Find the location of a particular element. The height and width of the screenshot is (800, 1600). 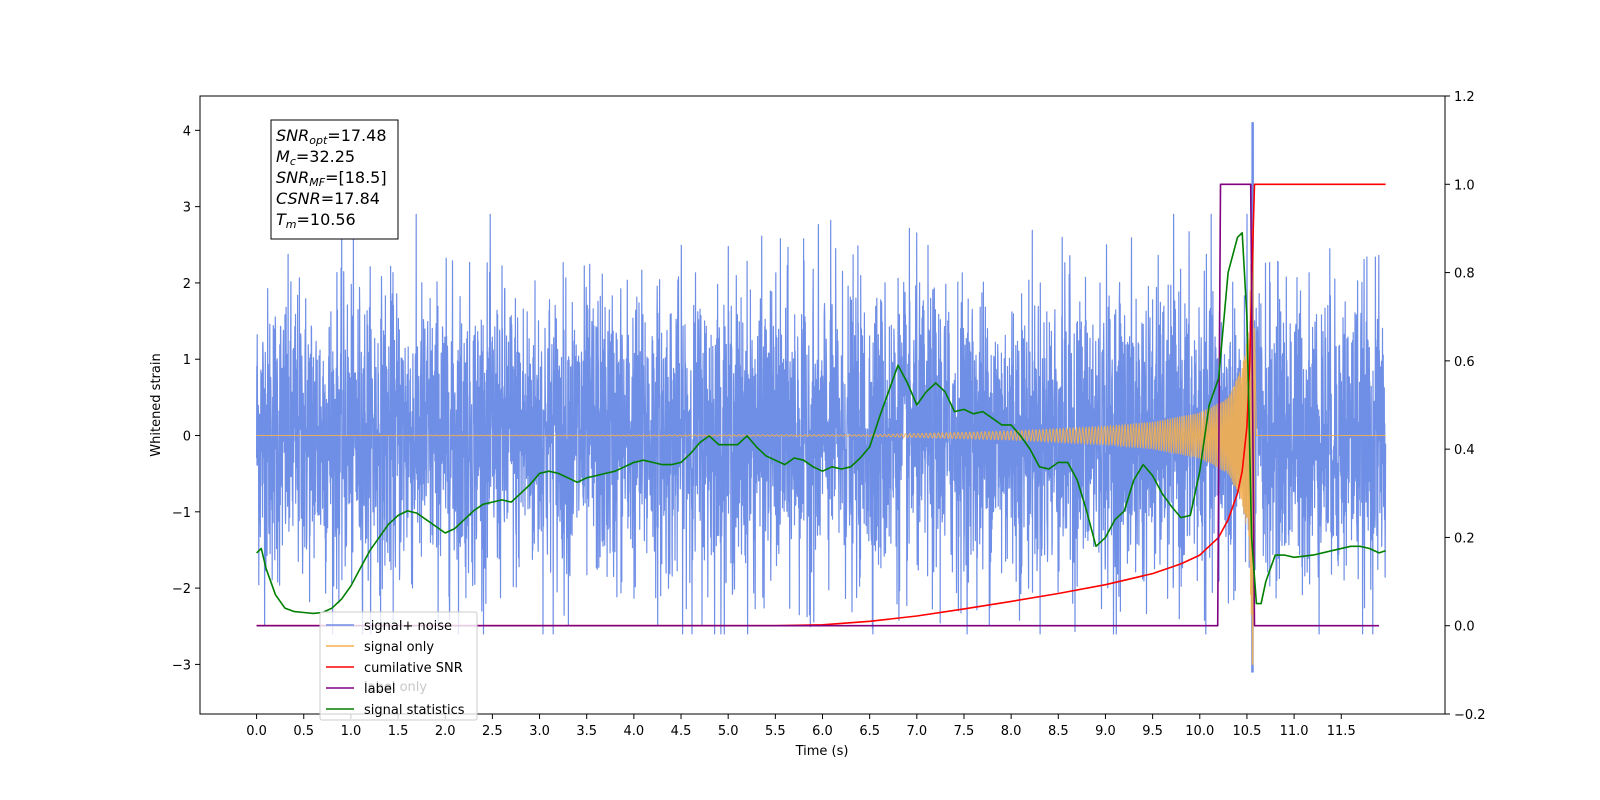

annotation-line: Mc=32.25 is located at coordinates (315, 157).